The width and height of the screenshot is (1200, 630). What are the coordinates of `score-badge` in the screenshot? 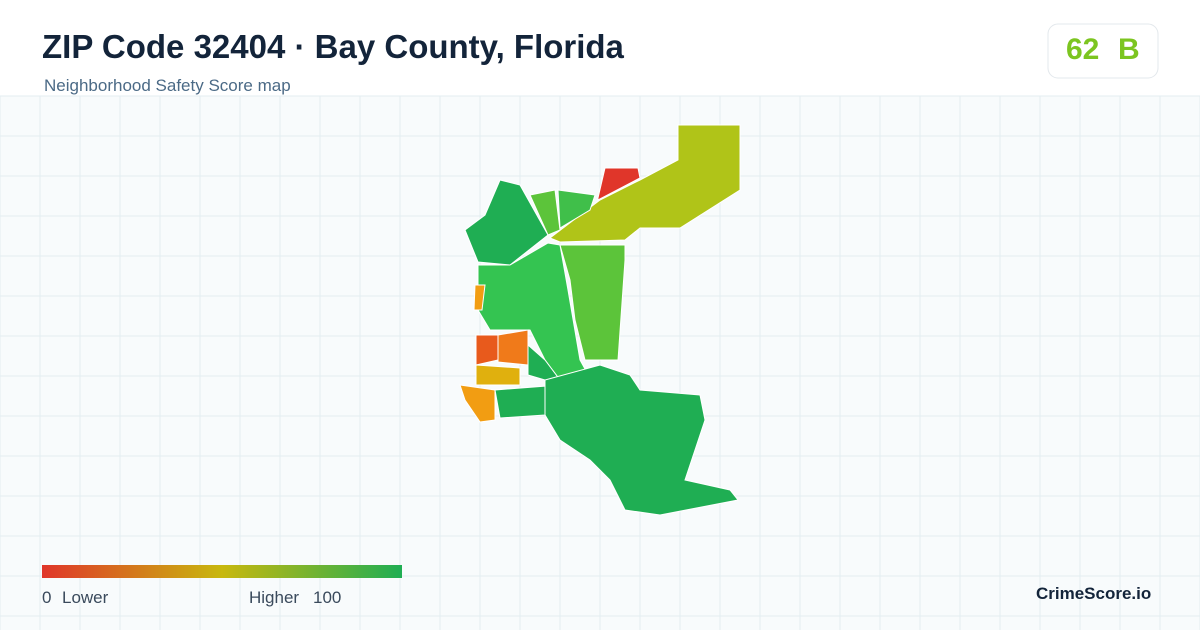 It's located at (1103, 51).